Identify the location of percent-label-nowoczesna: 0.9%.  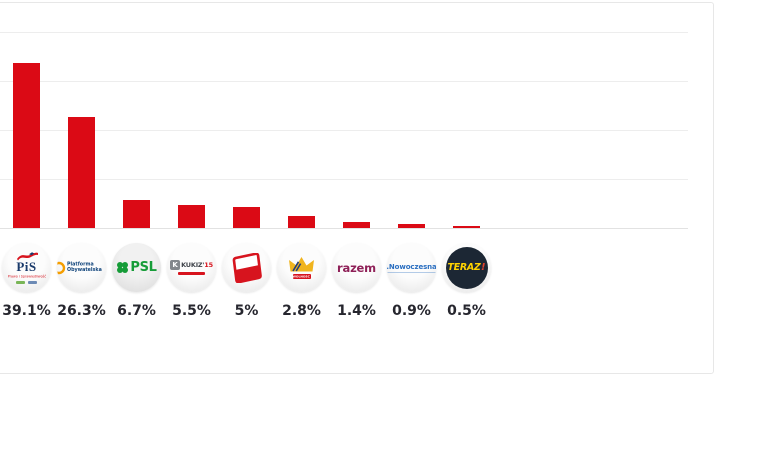
(411, 311).